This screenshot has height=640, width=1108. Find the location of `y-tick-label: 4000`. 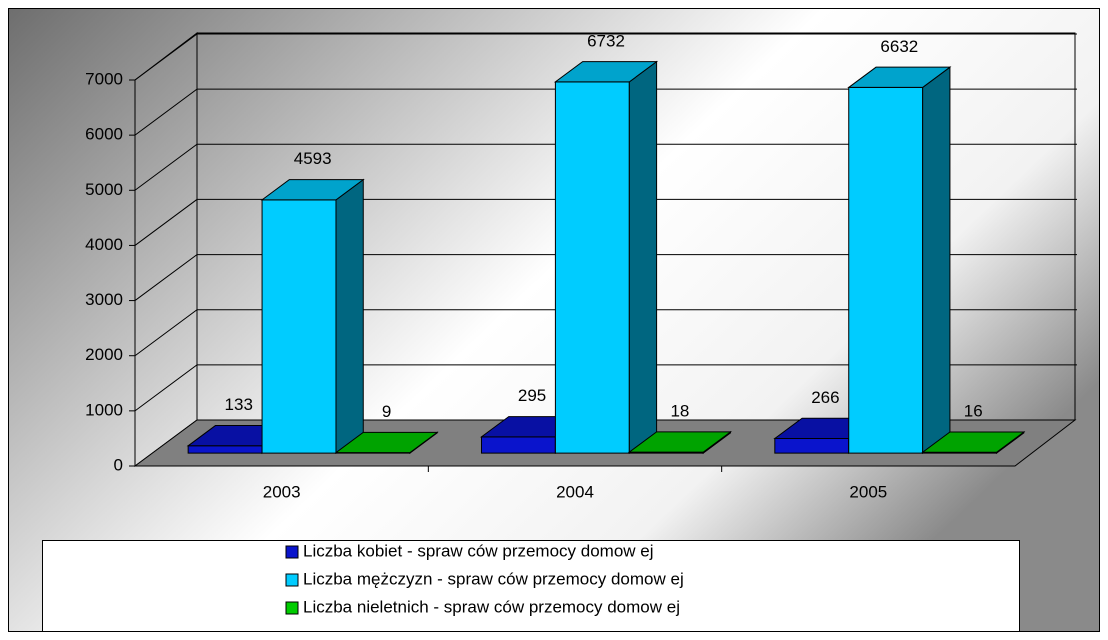

y-tick-label: 4000 is located at coordinates (104, 244).